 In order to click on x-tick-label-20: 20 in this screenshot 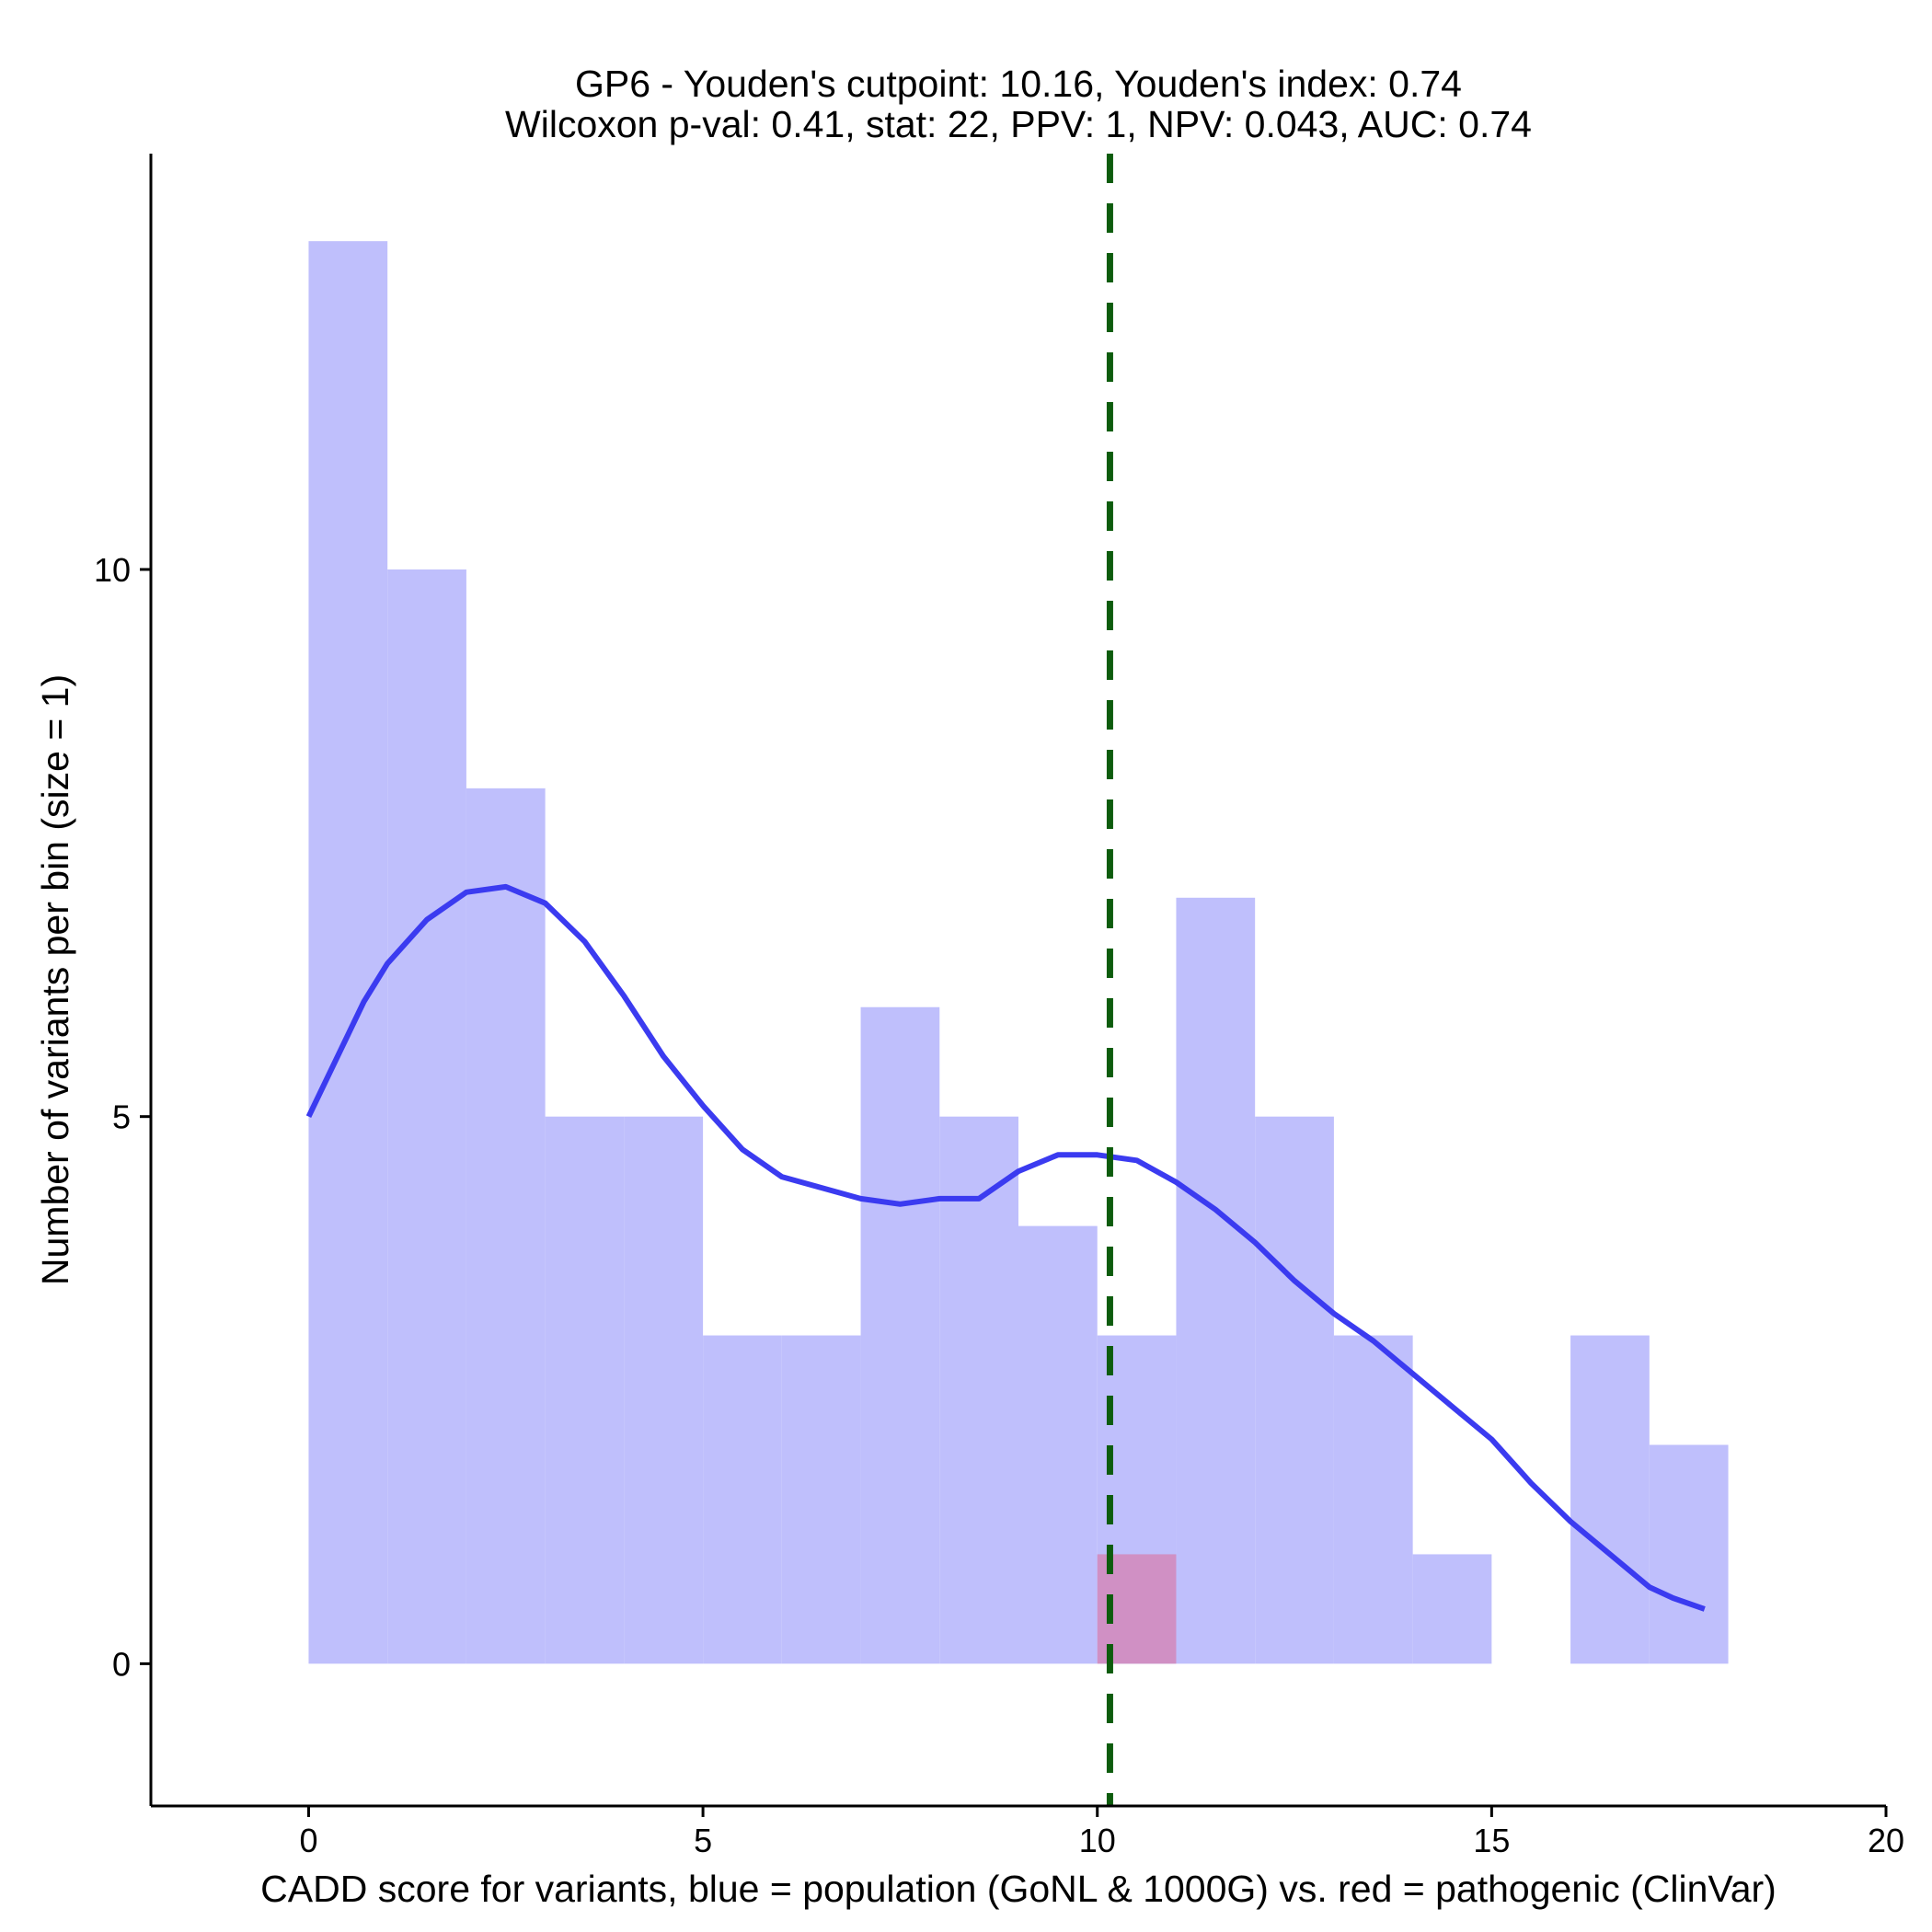, I will do `click(1886, 1840)`.